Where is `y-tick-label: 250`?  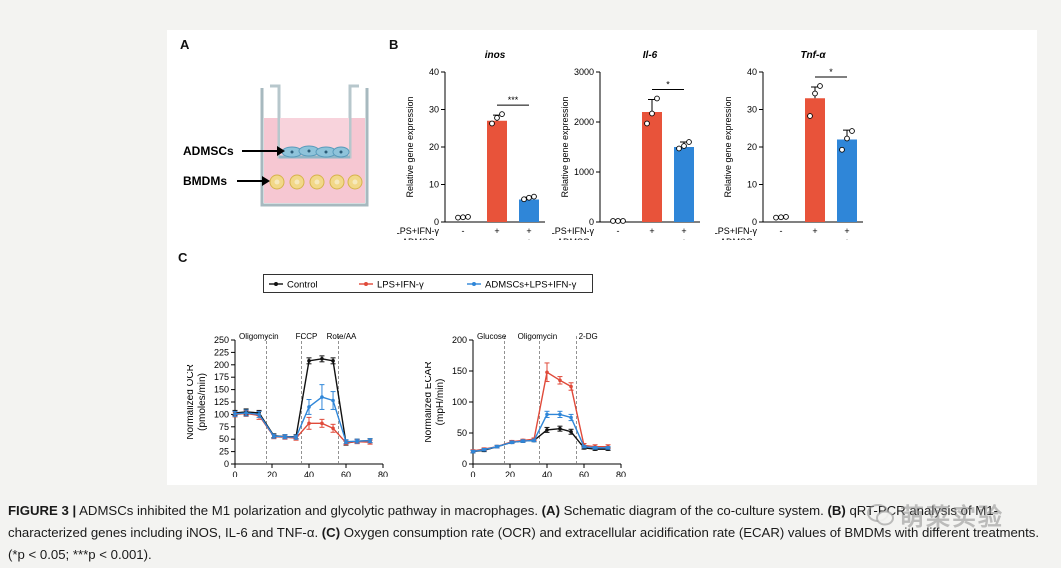
y-tick-label: 250 is located at coordinates (221, 340).